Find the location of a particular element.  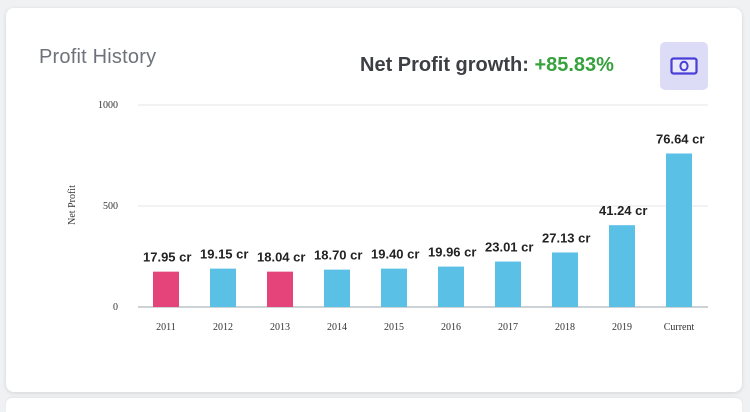

bar-2014 is located at coordinates (337, 288).